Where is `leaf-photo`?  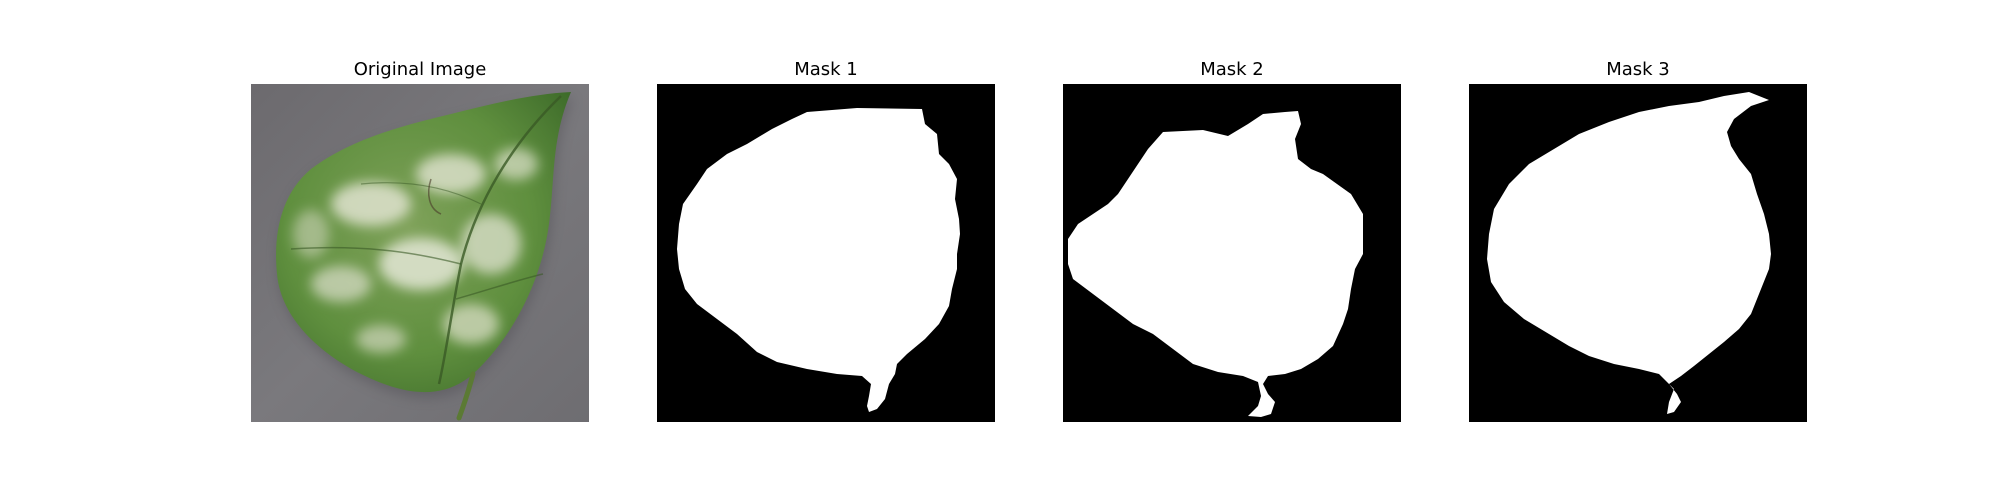
leaf-photo is located at coordinates (420, 253).